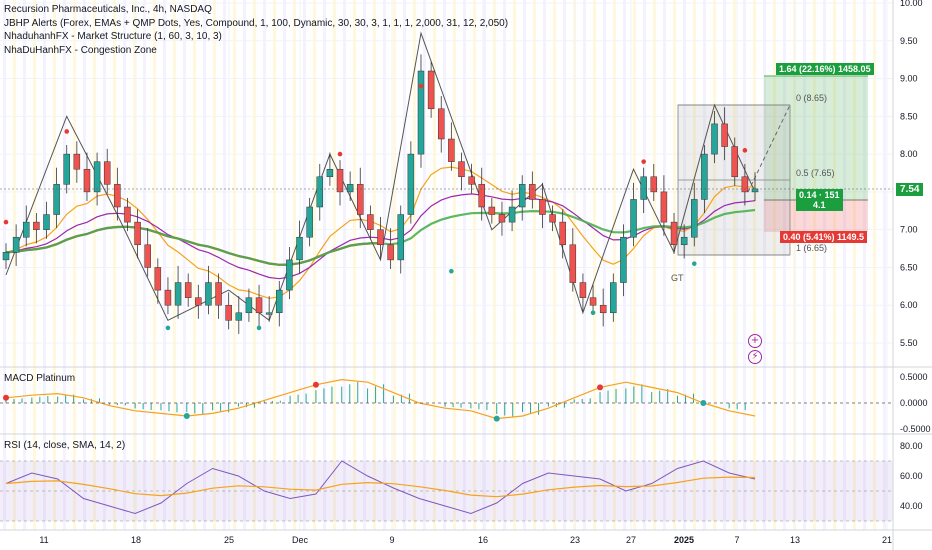 The image size is (932, 550). I want to click on plus-circle-icon: +, so click(755, 341).